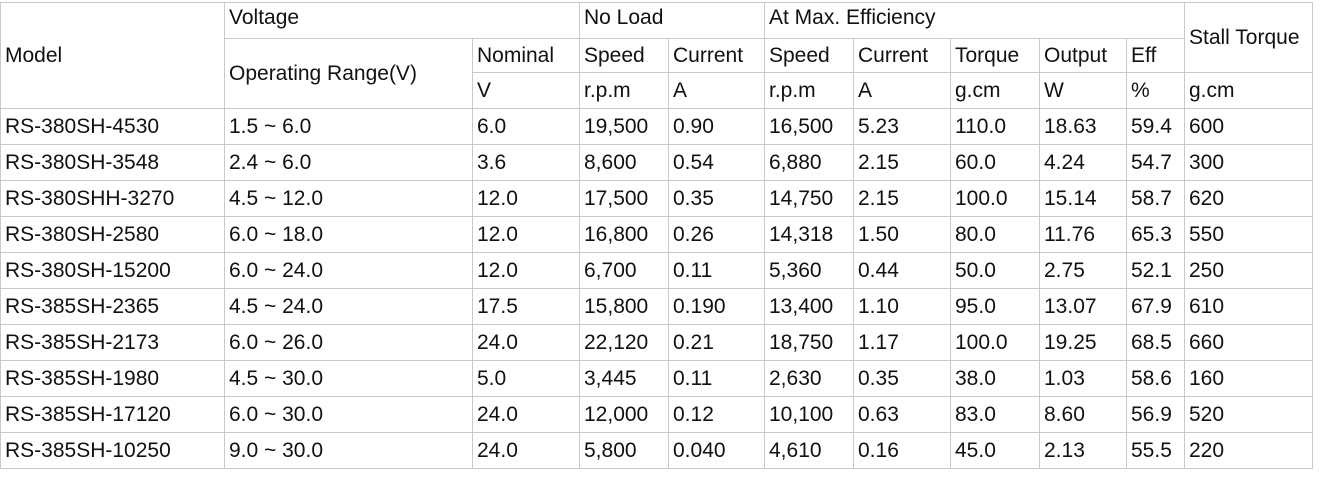 The height and width of the screenshot is (482, 1344). I want to click on header-no-load: No Load, so click(672, 20).